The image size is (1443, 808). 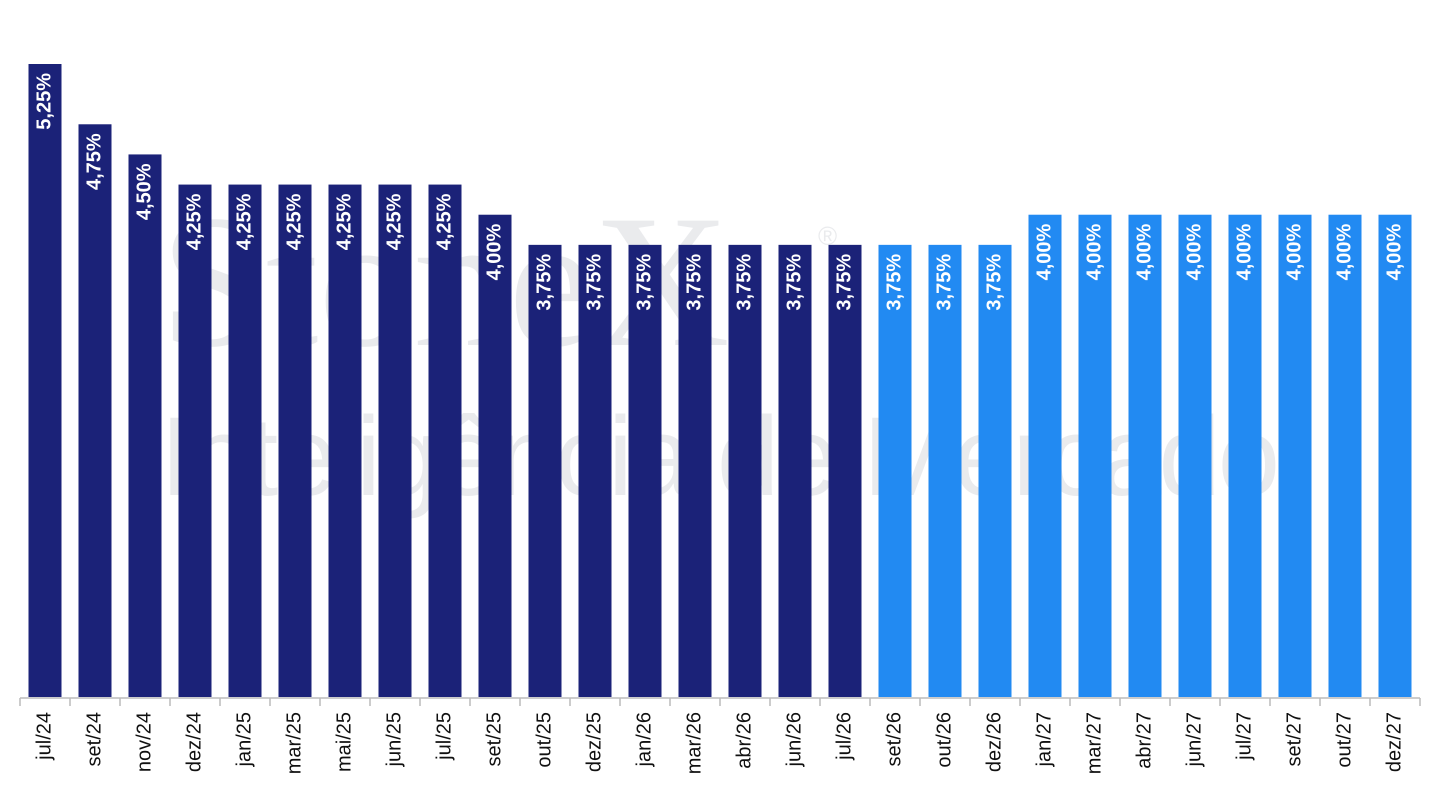 I want to click on watermark-subtitle: Inteligência de Mercado, so click(x=720, y=456).